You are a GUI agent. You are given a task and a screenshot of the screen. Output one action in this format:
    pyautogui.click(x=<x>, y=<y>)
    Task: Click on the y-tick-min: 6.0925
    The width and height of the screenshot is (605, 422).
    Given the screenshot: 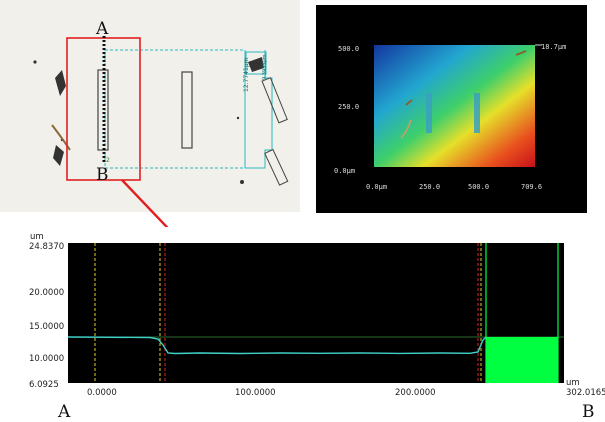 What is the action you would take?
    pyautogui.click(x=44, y=385)
    